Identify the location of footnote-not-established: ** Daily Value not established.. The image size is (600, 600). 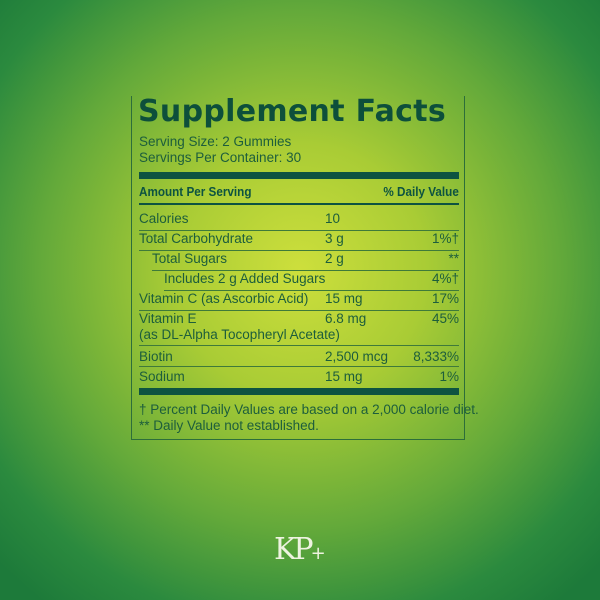
(229, 425).